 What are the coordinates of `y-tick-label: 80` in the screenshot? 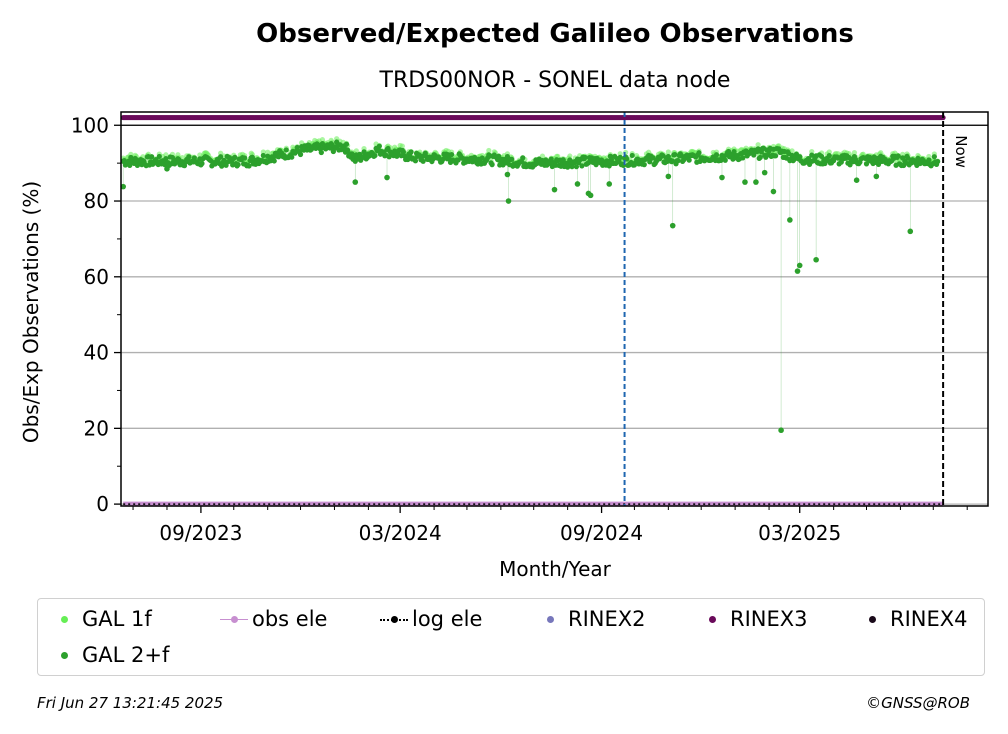 It's located at (96, 201).